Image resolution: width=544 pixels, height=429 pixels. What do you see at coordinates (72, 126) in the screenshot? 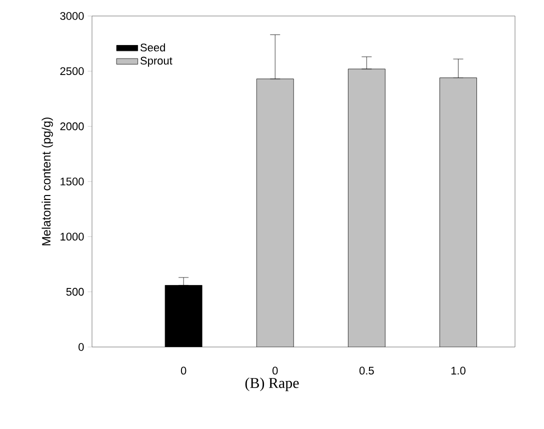
I see `y-tick-label: 2000` at bounding box center [72, 126].